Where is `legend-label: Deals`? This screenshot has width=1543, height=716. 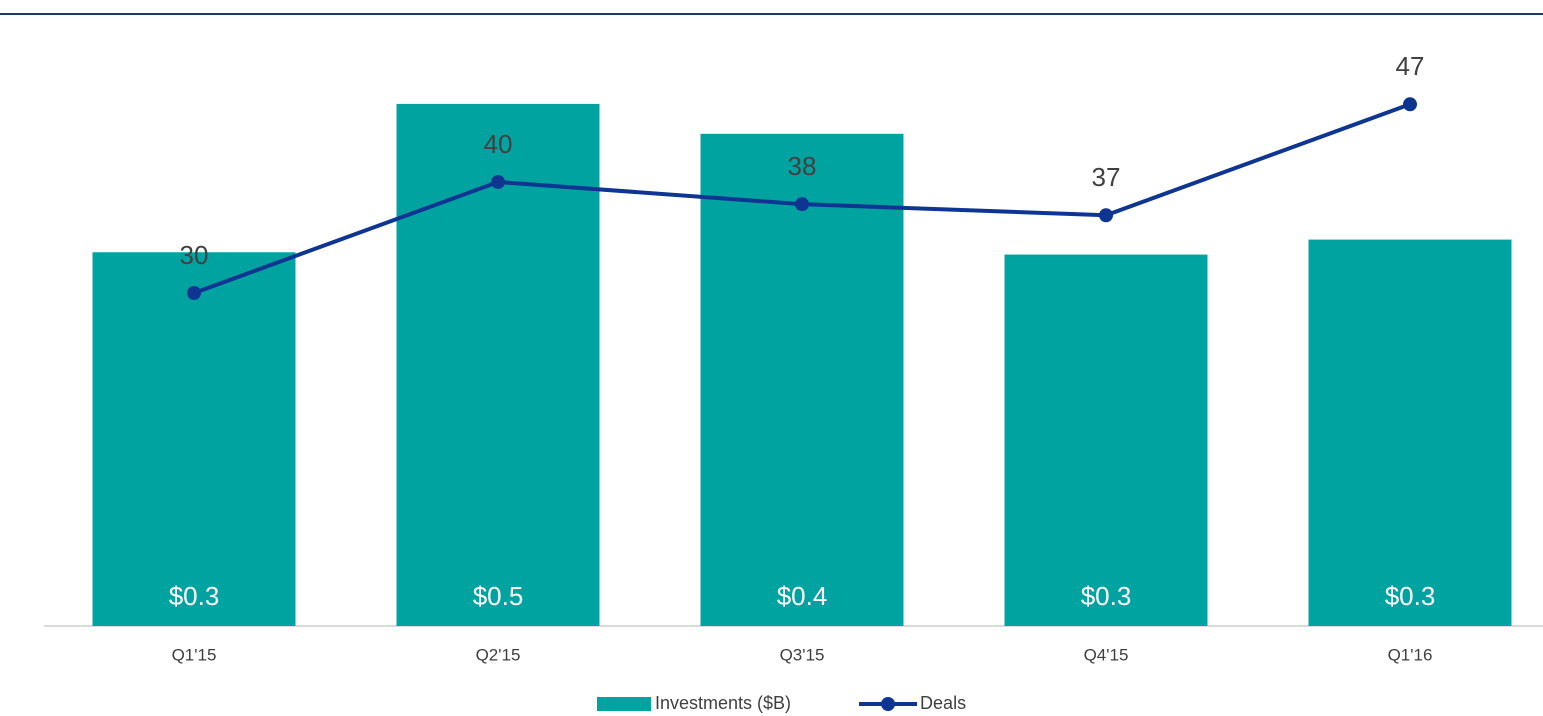 legend-label: Deals is located at coordinates (943, 703).